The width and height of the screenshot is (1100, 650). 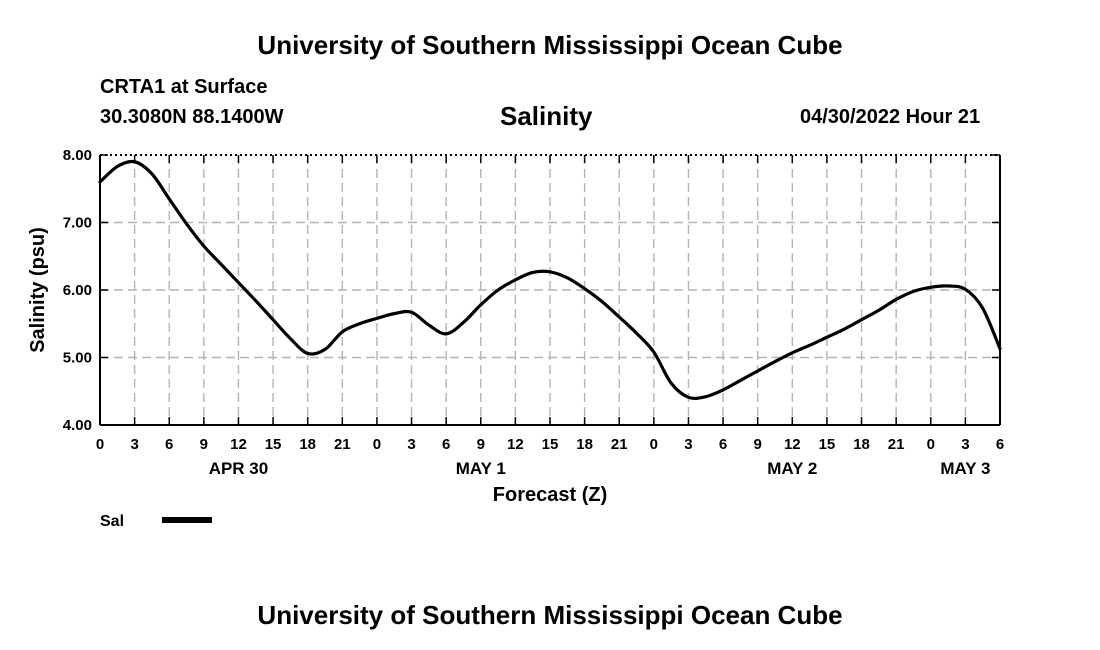 What do you see at coordinates (481, 468) in the screenshot?
I see `day-label: MAY 1` at bounding box center [481, 468].